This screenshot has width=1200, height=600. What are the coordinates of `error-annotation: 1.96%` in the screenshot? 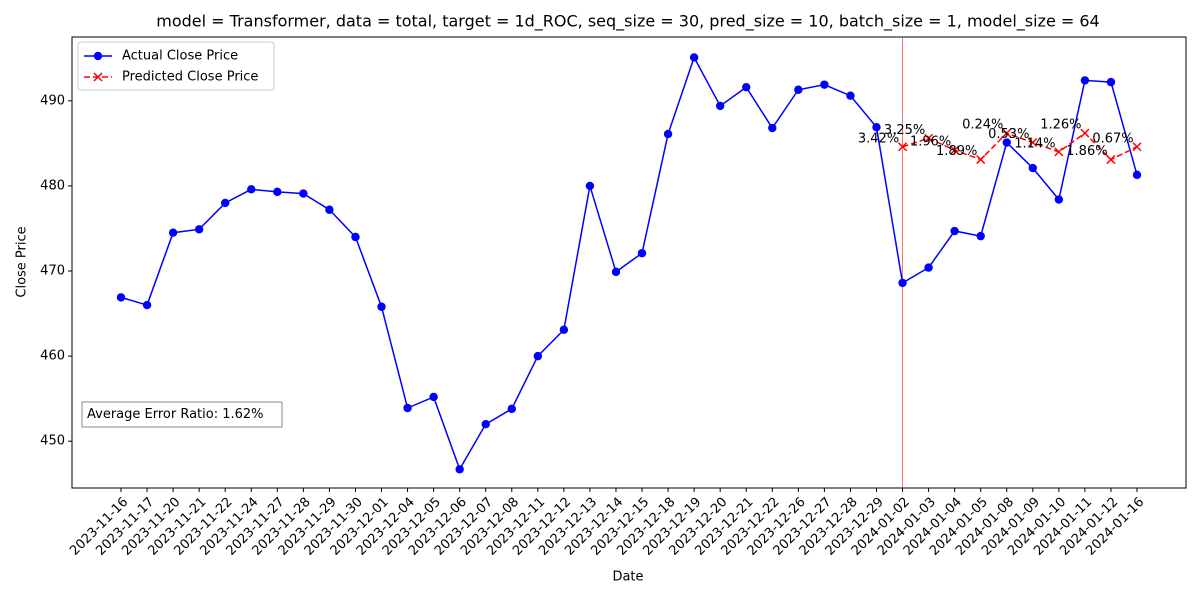 It's located at (930, 142).